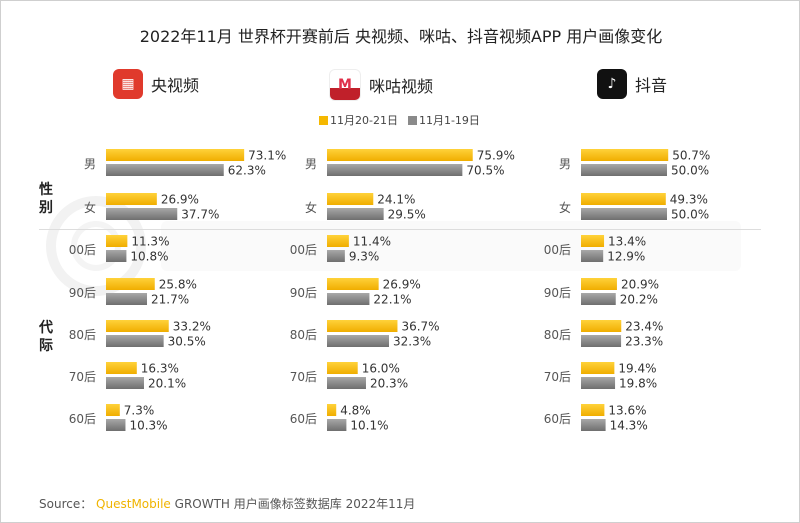 The width and height of the screenshot is (800, 523). Describe the element at coordinates (178, 285) in the screenshot. I see `data-label: 25.8%` at that location.